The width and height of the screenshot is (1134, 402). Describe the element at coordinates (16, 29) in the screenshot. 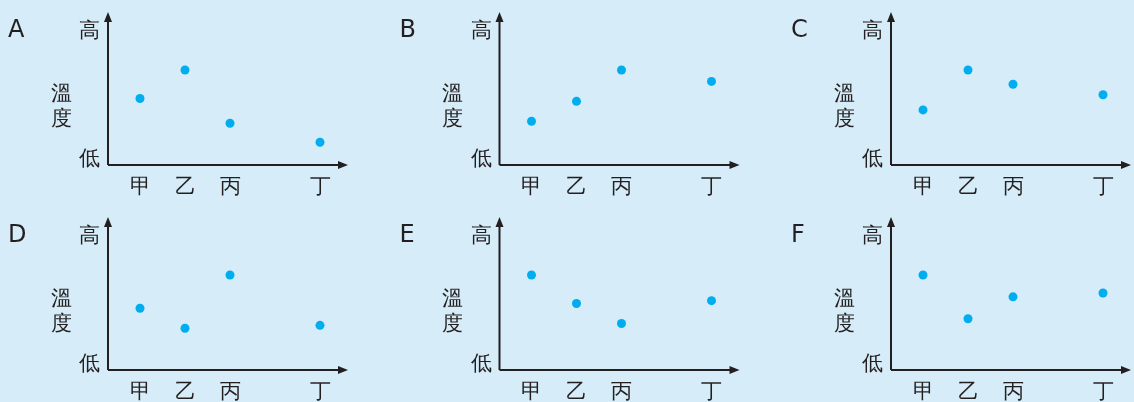

I see `chart-title: A` at that location.